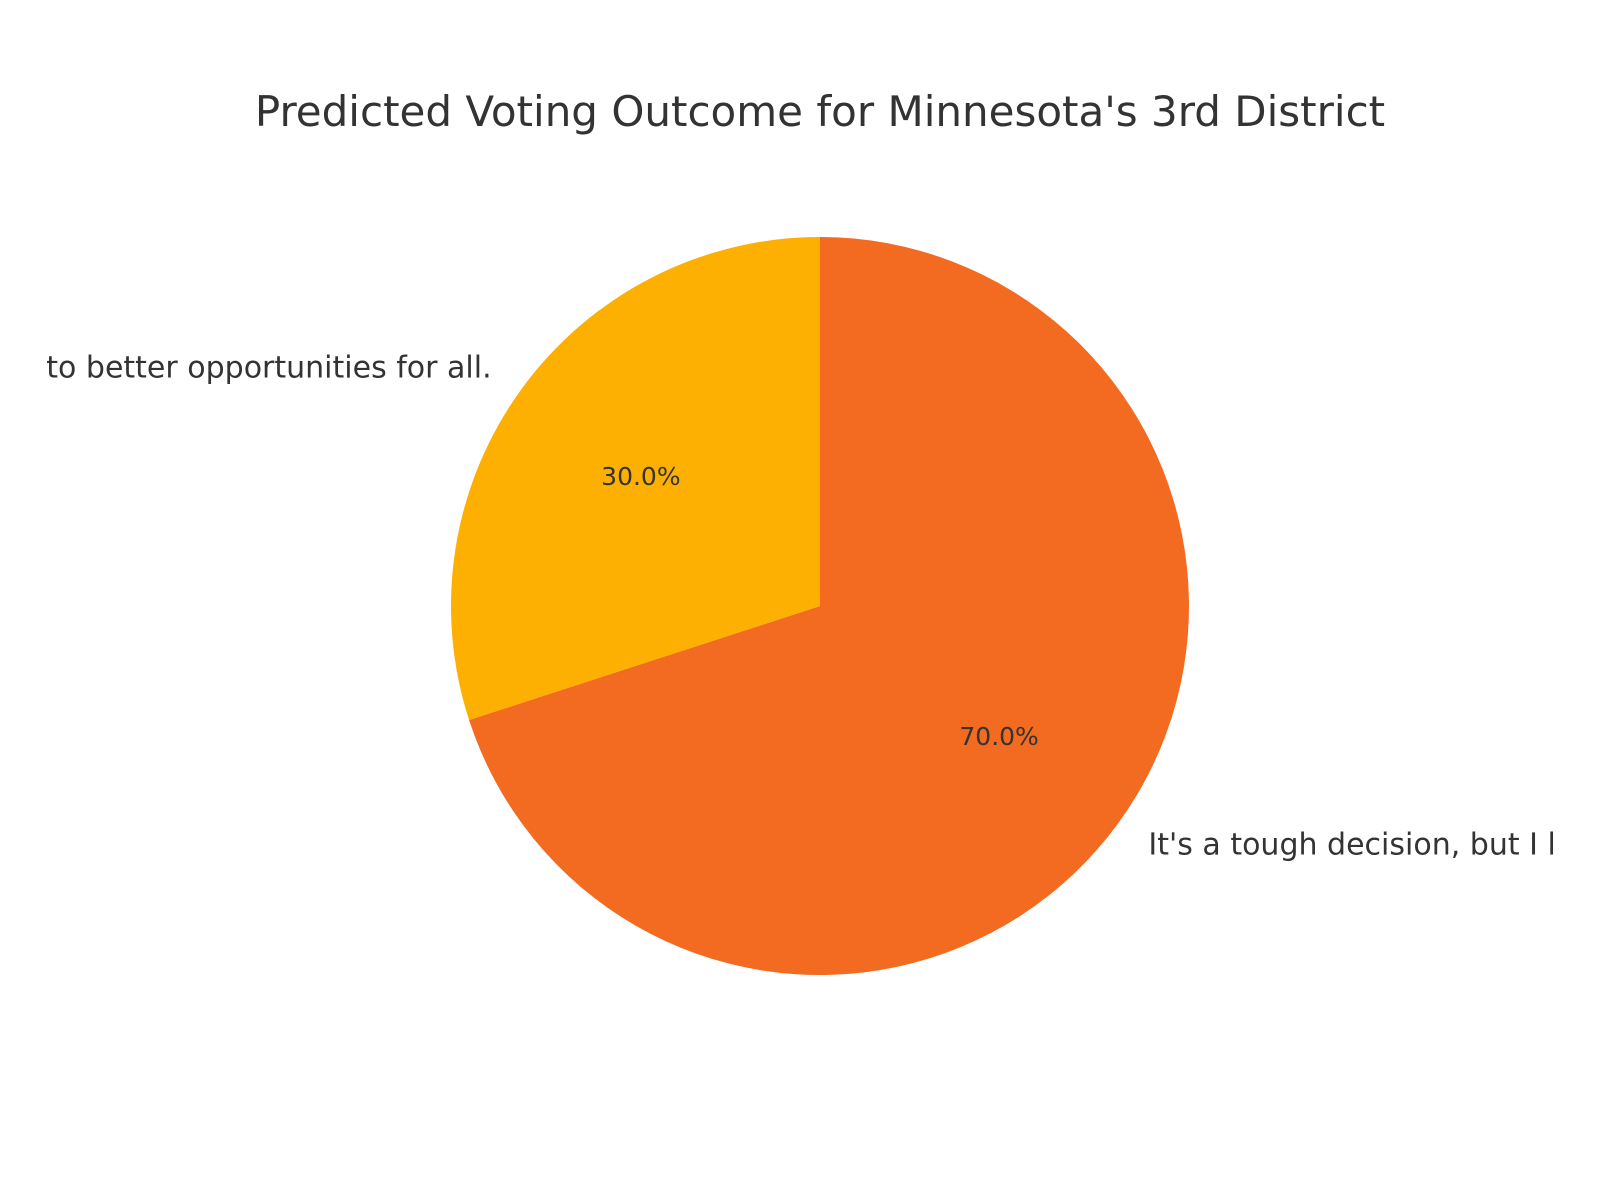 The image size is (1600, 1200). What do you see at coordinates (1351, 845) in the screenshot?
I see `pie-category-label-0: It's a tough decision, but I l` at bounding box center [1351, 845].